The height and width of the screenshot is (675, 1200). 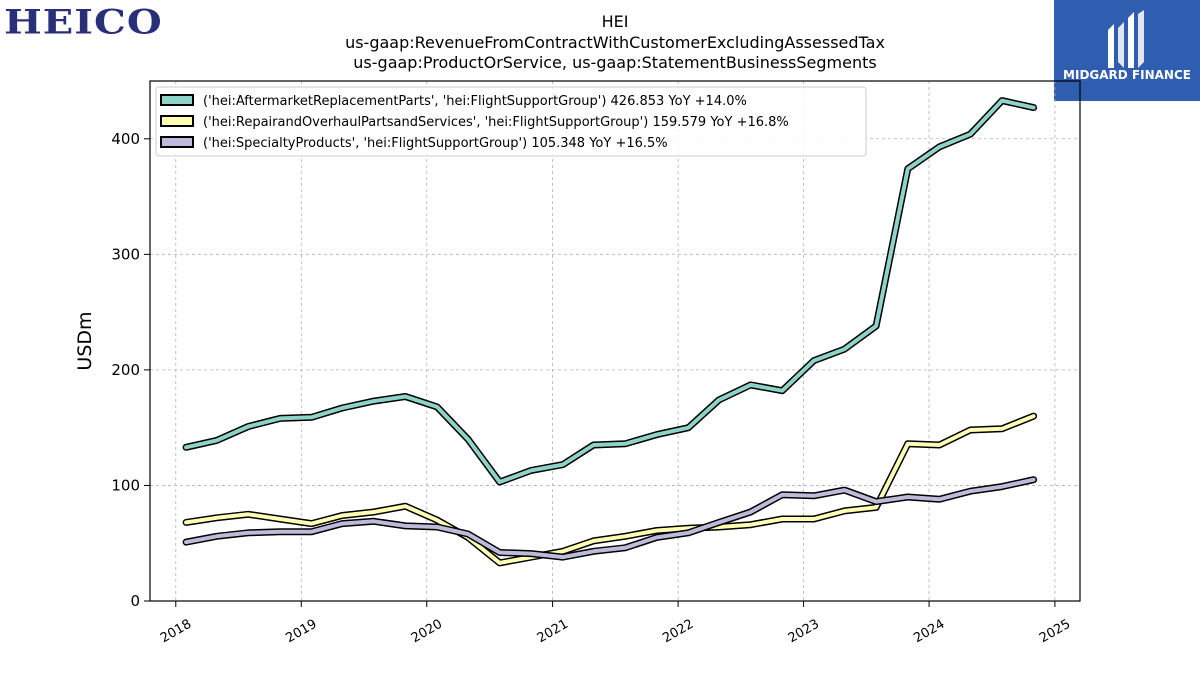 What do you see at coordinates (83, 22) in the screenshot?
I see `heico-logo: HEICO` at bounding box center [83, 22].